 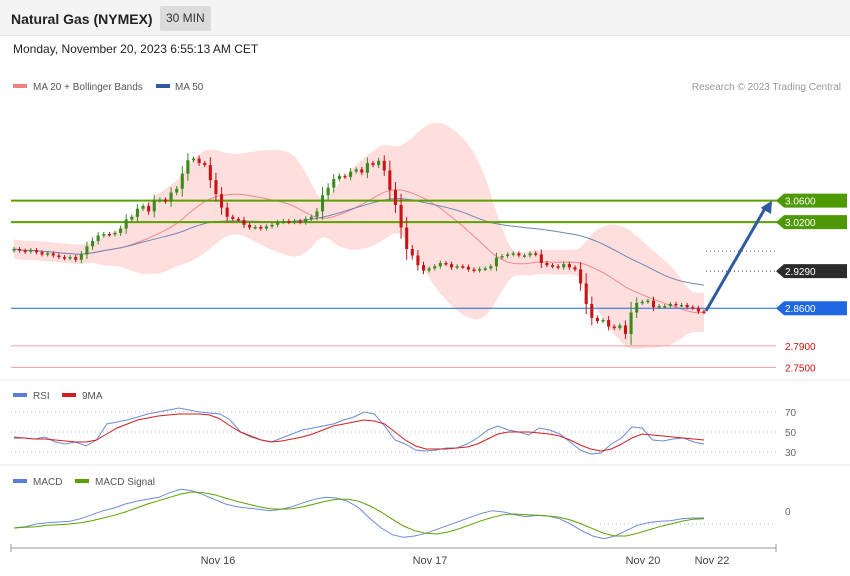 I want to click on pivot-label-box, so click(x=811, y=308).